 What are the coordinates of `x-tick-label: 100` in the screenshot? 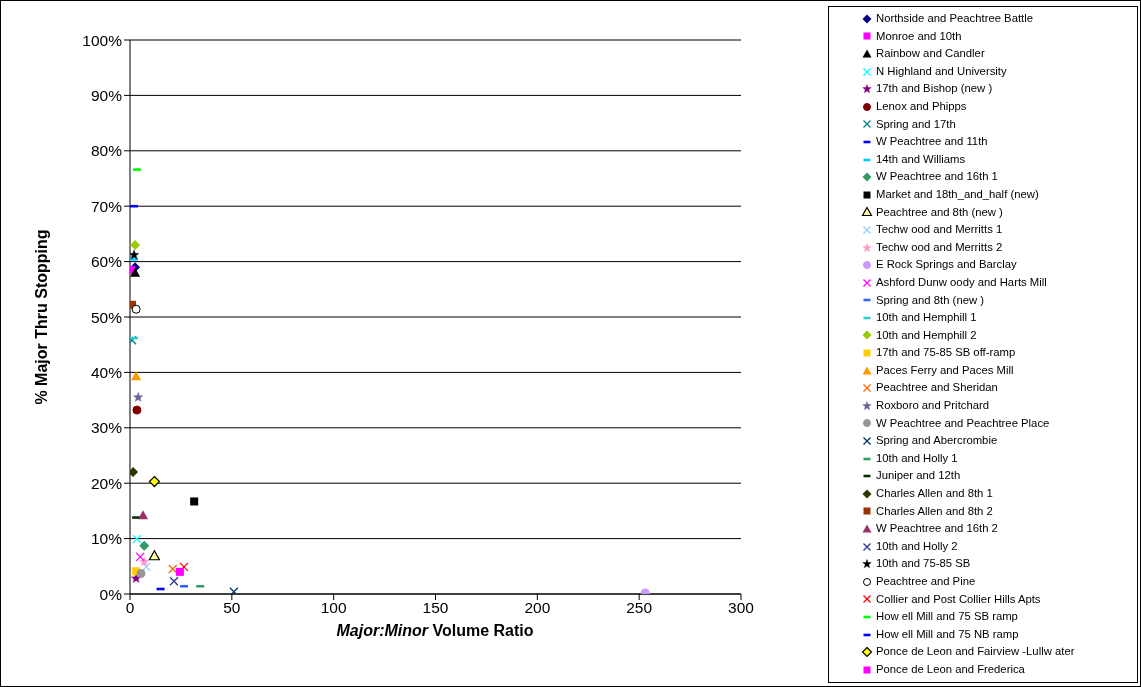 It's located at (333, 608).